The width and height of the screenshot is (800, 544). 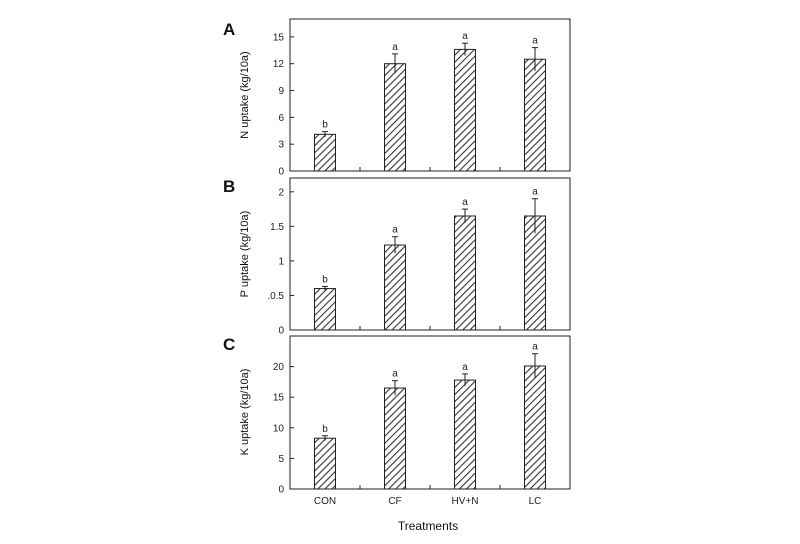 What do you see at coordinates (277, 227) in the screenshot?
I see `y-tick-label: 1.5` at bounding box center [277, 227].